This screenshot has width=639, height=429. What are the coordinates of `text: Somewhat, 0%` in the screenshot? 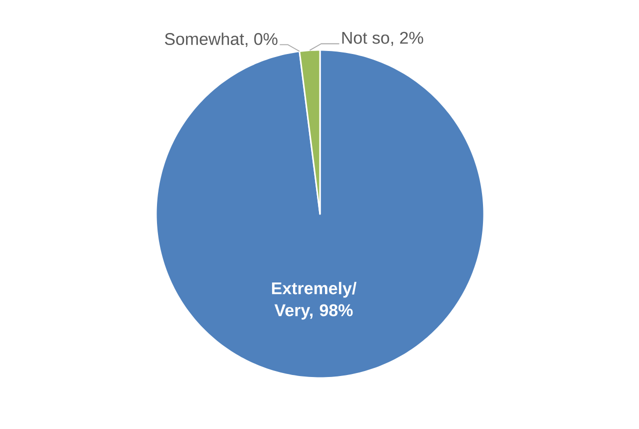 It's located at (221, 40).